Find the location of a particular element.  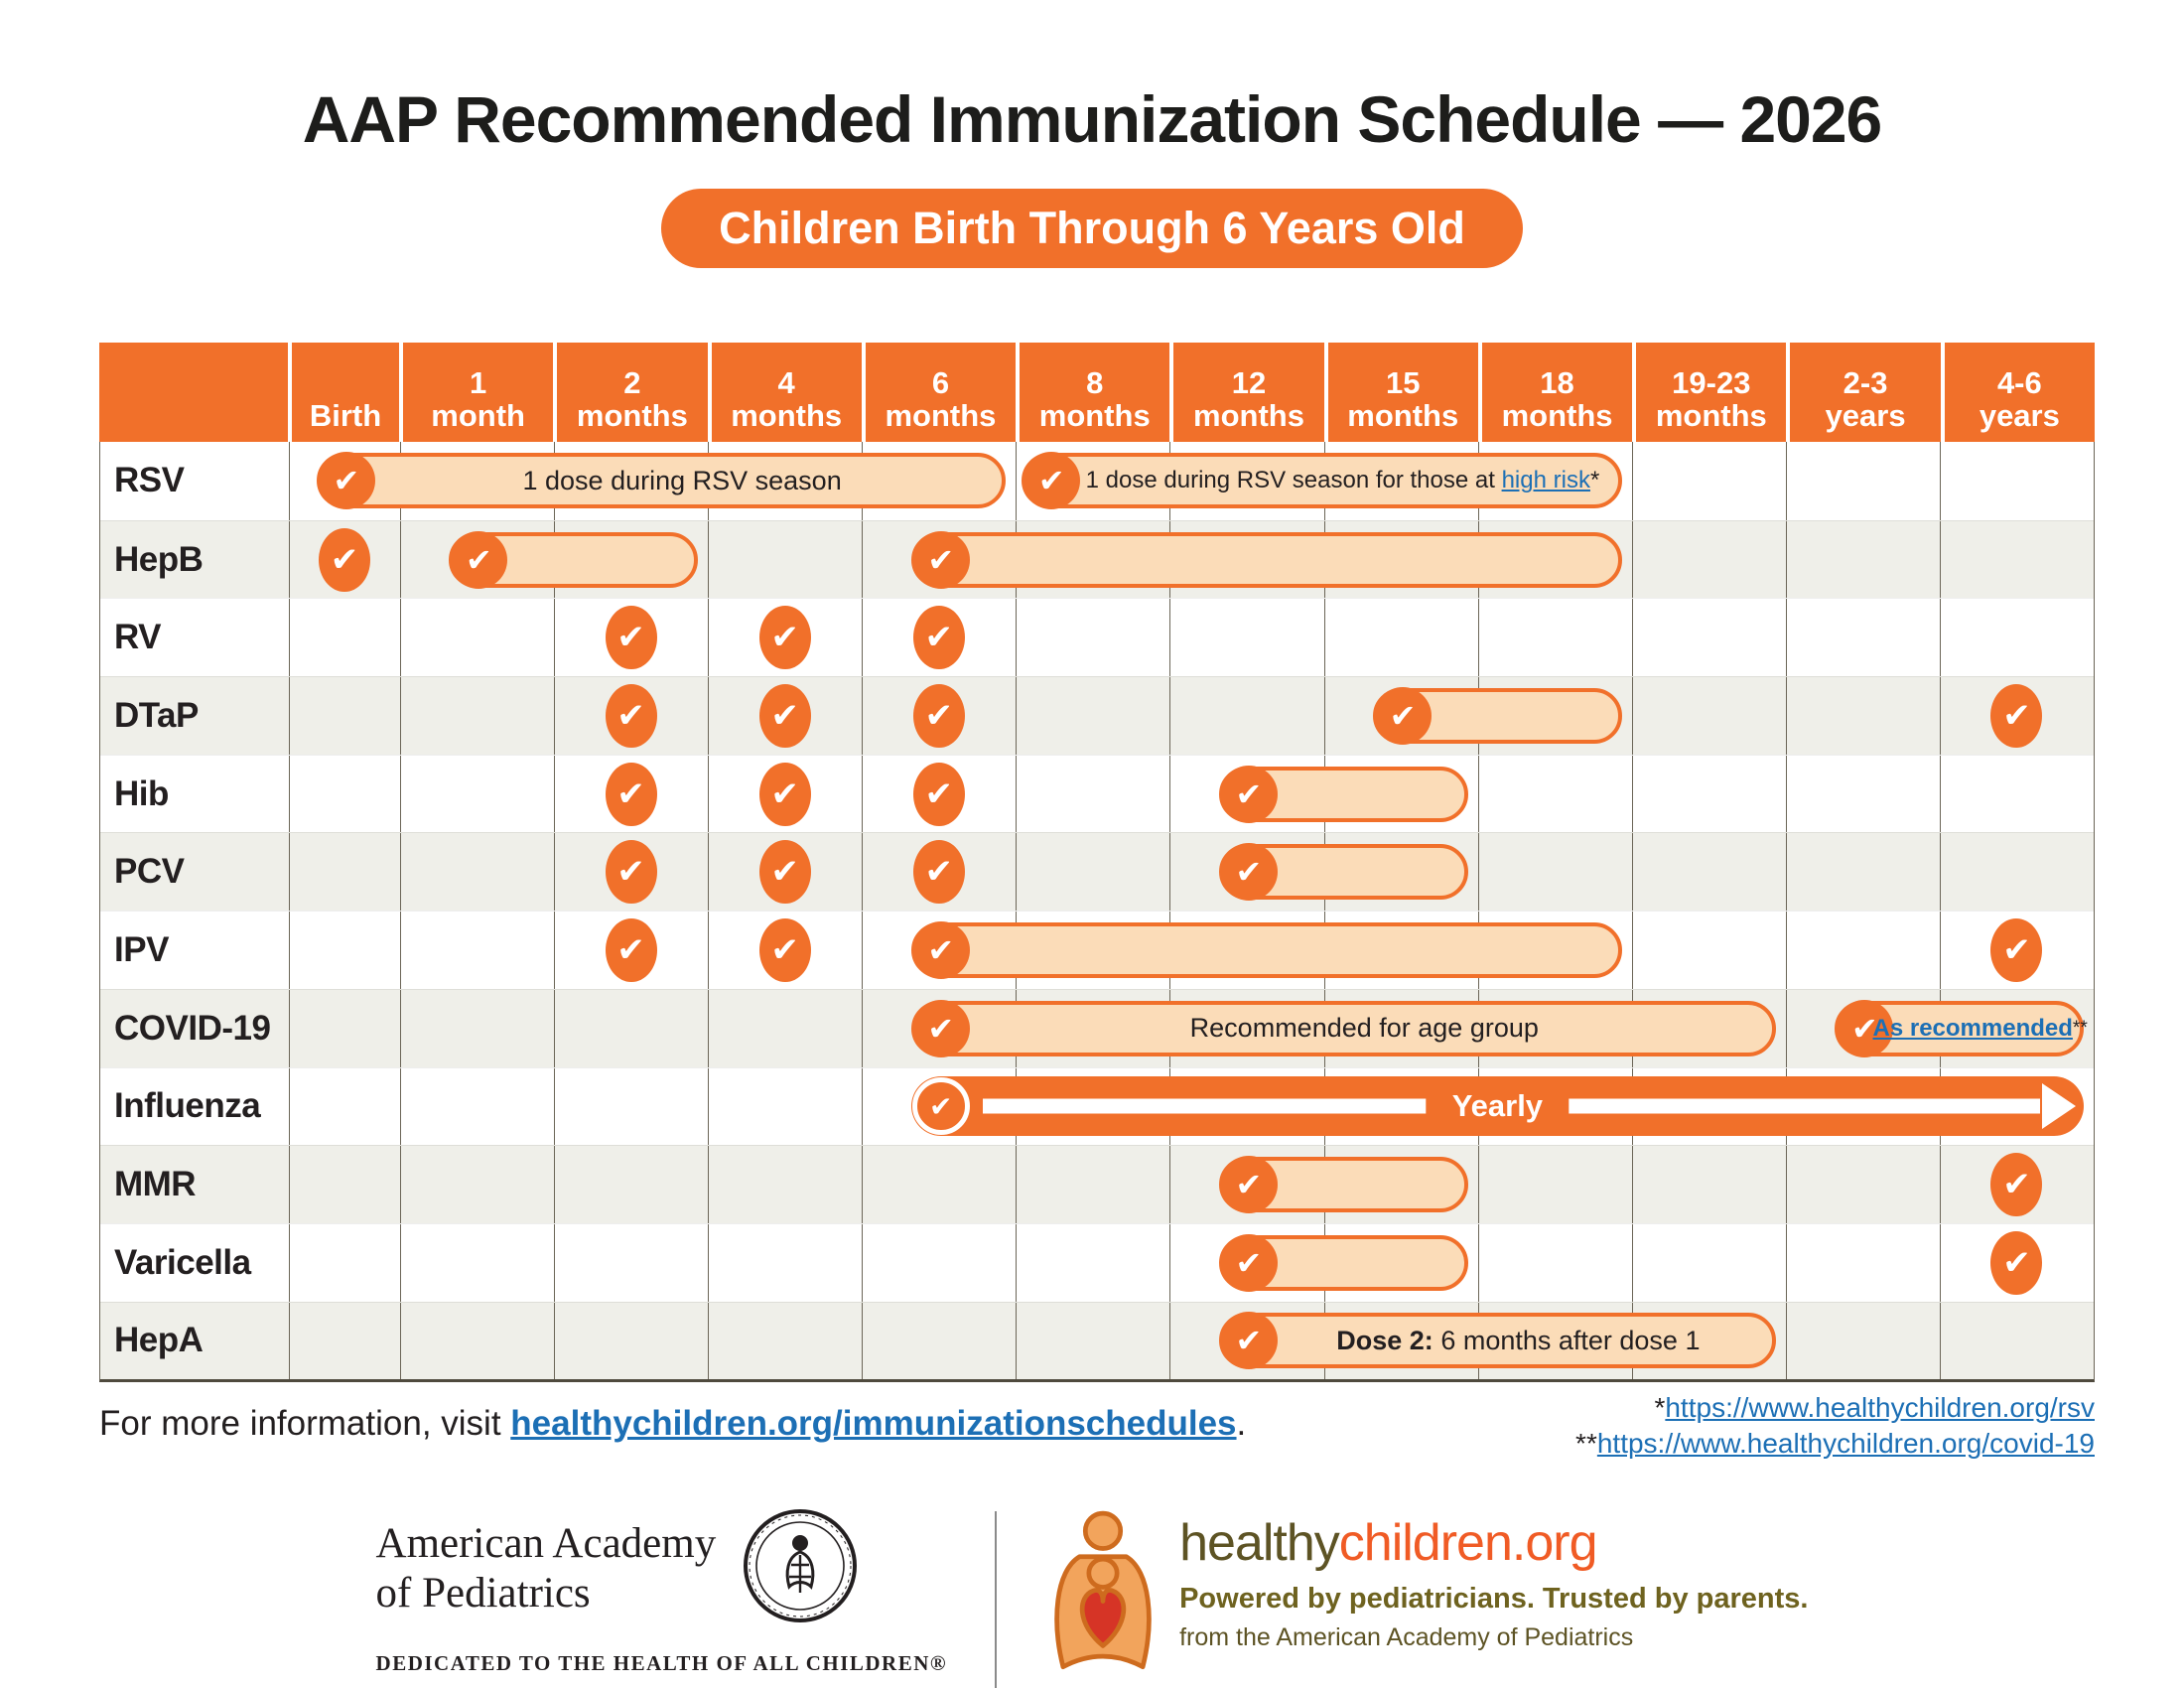

age-column-header-12-months: 12 months is located at coordinates (1246, 392).